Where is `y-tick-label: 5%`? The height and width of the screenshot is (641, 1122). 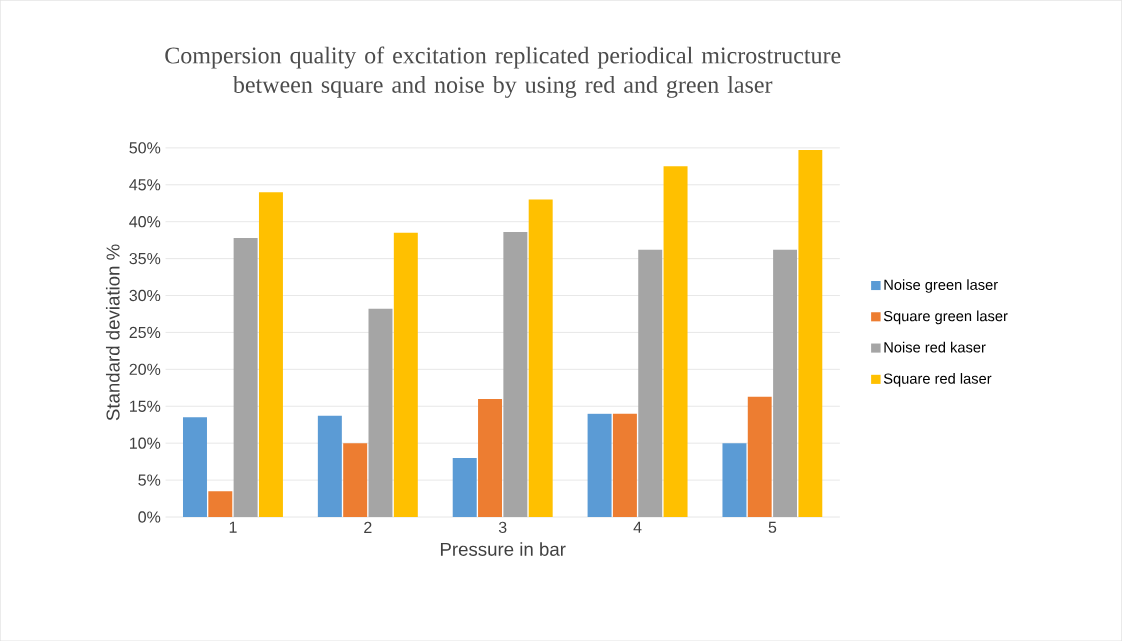
y-tick-label: 5% is located at coordinates (149, 480).